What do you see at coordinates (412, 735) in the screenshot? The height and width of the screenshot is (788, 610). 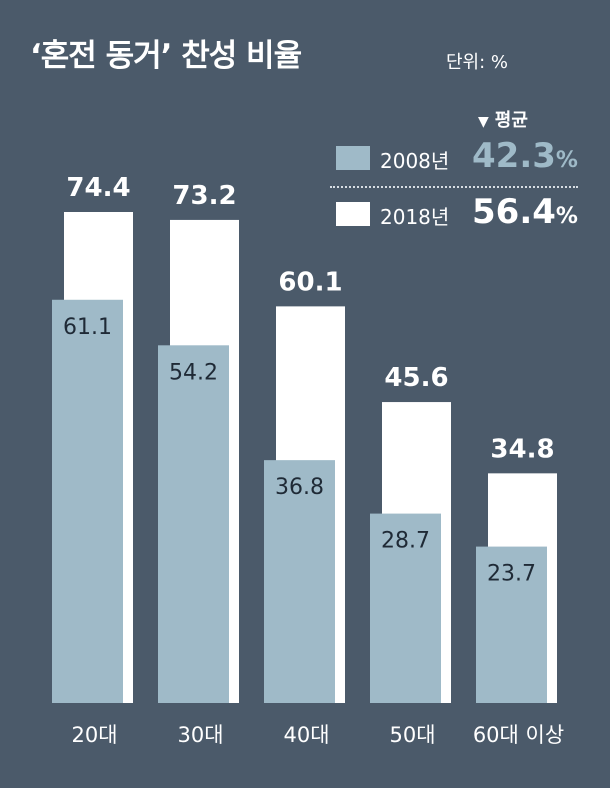 I see `category-label-3: 50대` at bounding box center [412, 735].